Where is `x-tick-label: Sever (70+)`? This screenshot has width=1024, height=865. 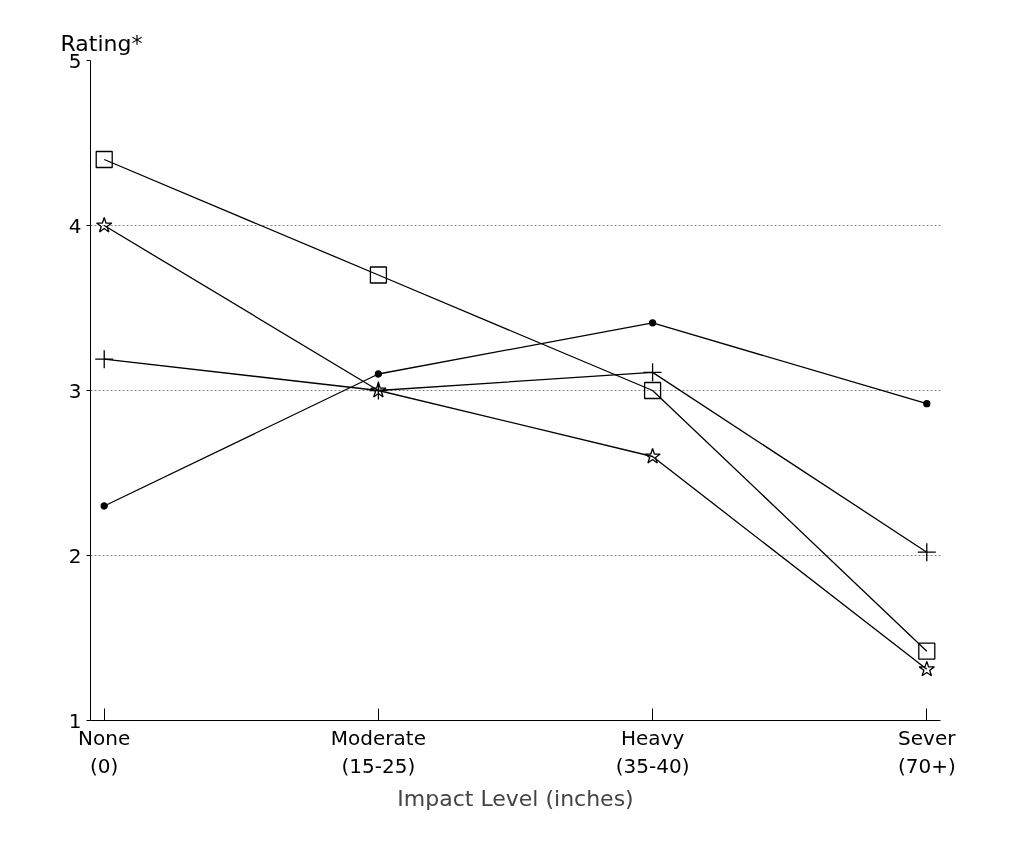 x-tick-label: Sever (70+) is located at coordinates (927, 752).